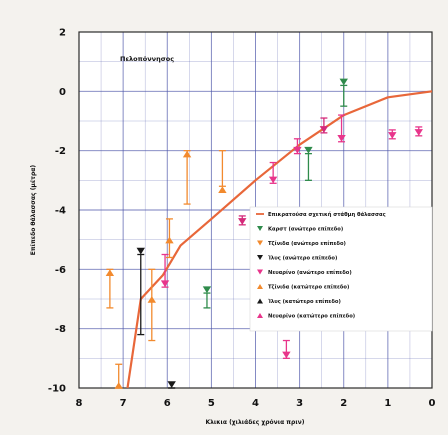  I want to click on x-tick-label: 7, so click(123, 403).